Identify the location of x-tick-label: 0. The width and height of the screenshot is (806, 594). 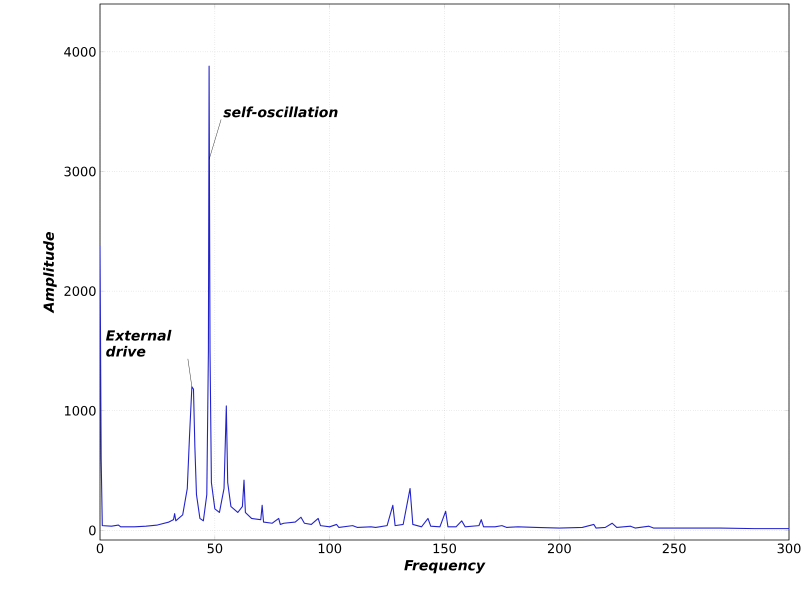
(100, 549).